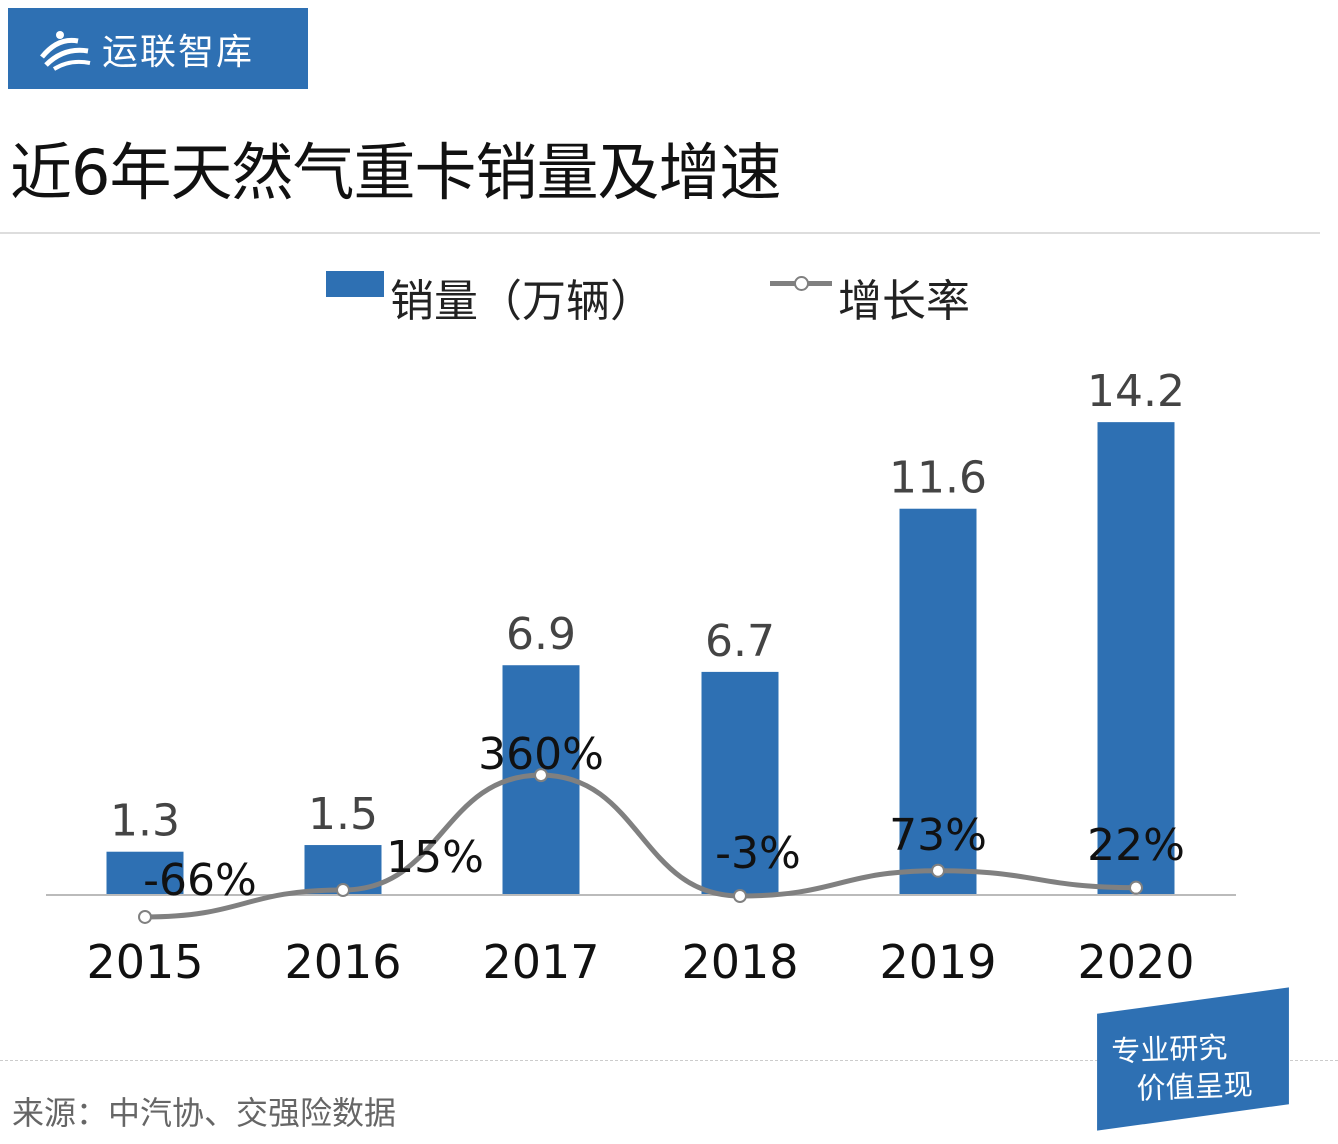  Describe the element at coordinates (1195, 1086) in the screenshot. I see `badge-line2: 价值呈现` at that location.